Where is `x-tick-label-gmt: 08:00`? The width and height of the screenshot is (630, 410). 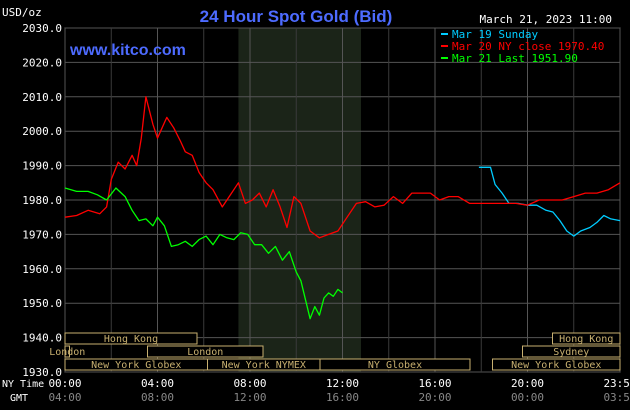 x-tick-label-gmt: 08:00 is located at coordinates (157, 397).